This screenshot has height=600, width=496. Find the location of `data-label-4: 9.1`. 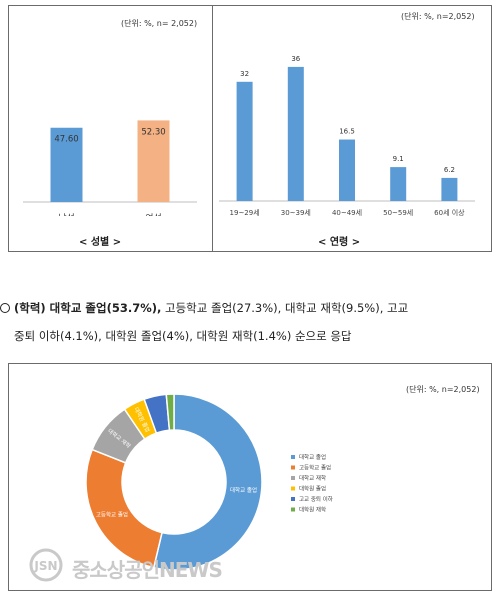

data-label-4: 9.1 is located at coordinates (398, 159).